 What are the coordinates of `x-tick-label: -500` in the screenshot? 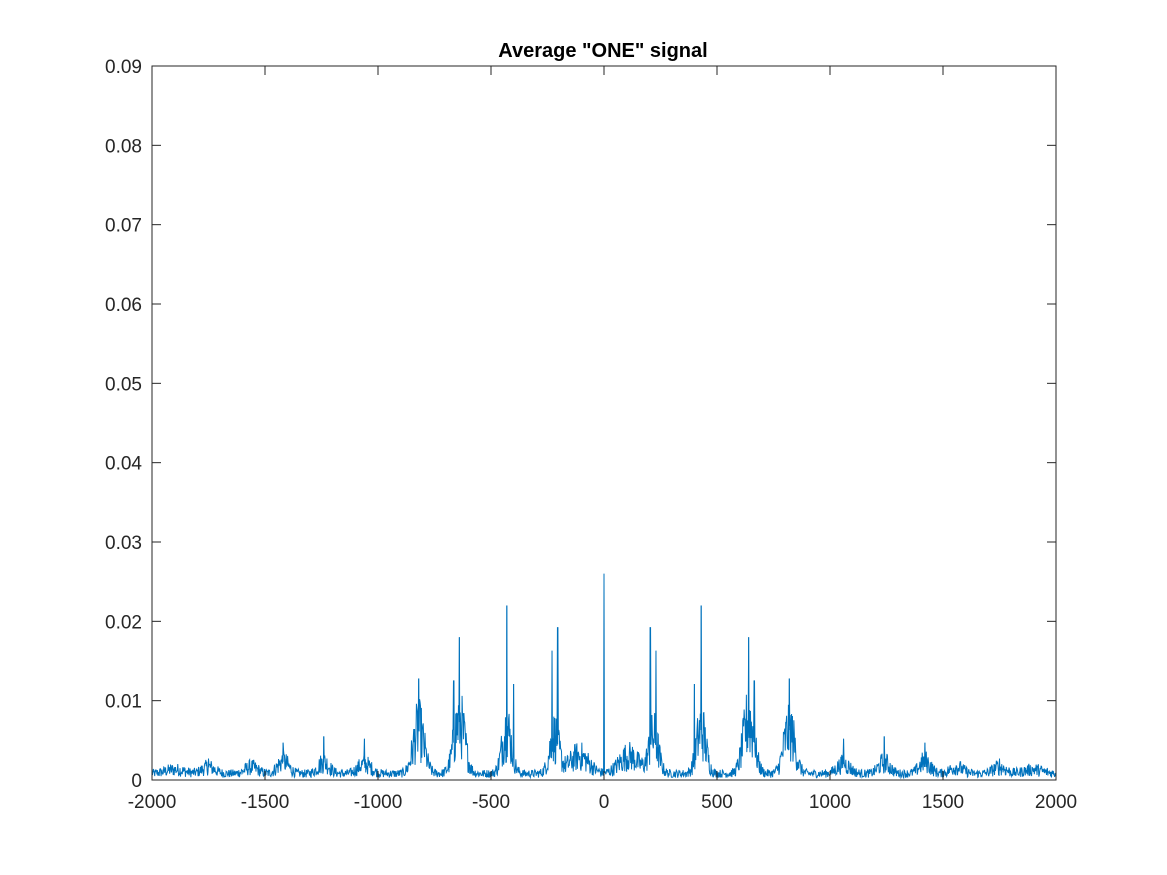 It's located at (491, 802).